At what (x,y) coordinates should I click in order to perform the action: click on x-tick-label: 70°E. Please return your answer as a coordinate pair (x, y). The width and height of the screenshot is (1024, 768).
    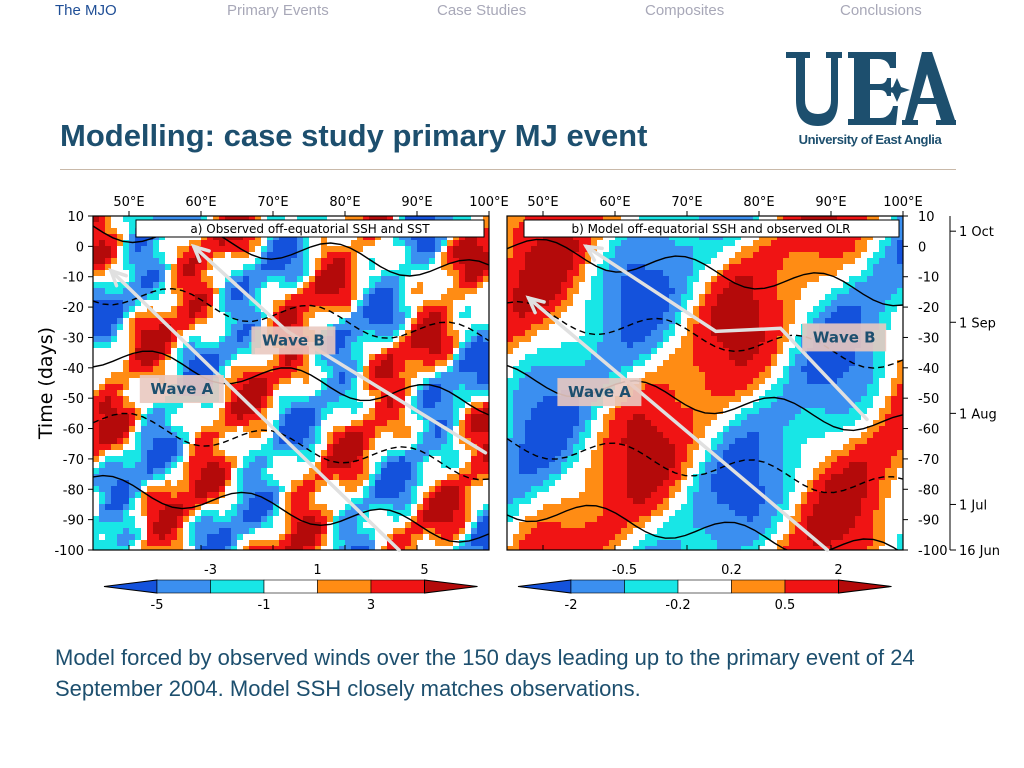
    Looking at the image, I should click on (686, 202).